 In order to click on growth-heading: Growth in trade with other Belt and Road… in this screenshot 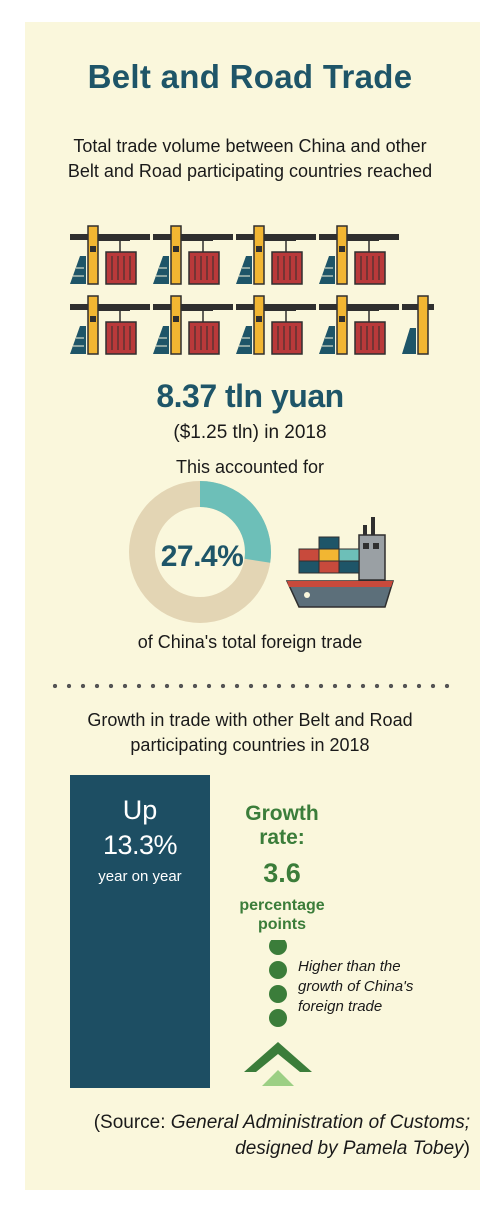, I will do `click(250, 732)`.